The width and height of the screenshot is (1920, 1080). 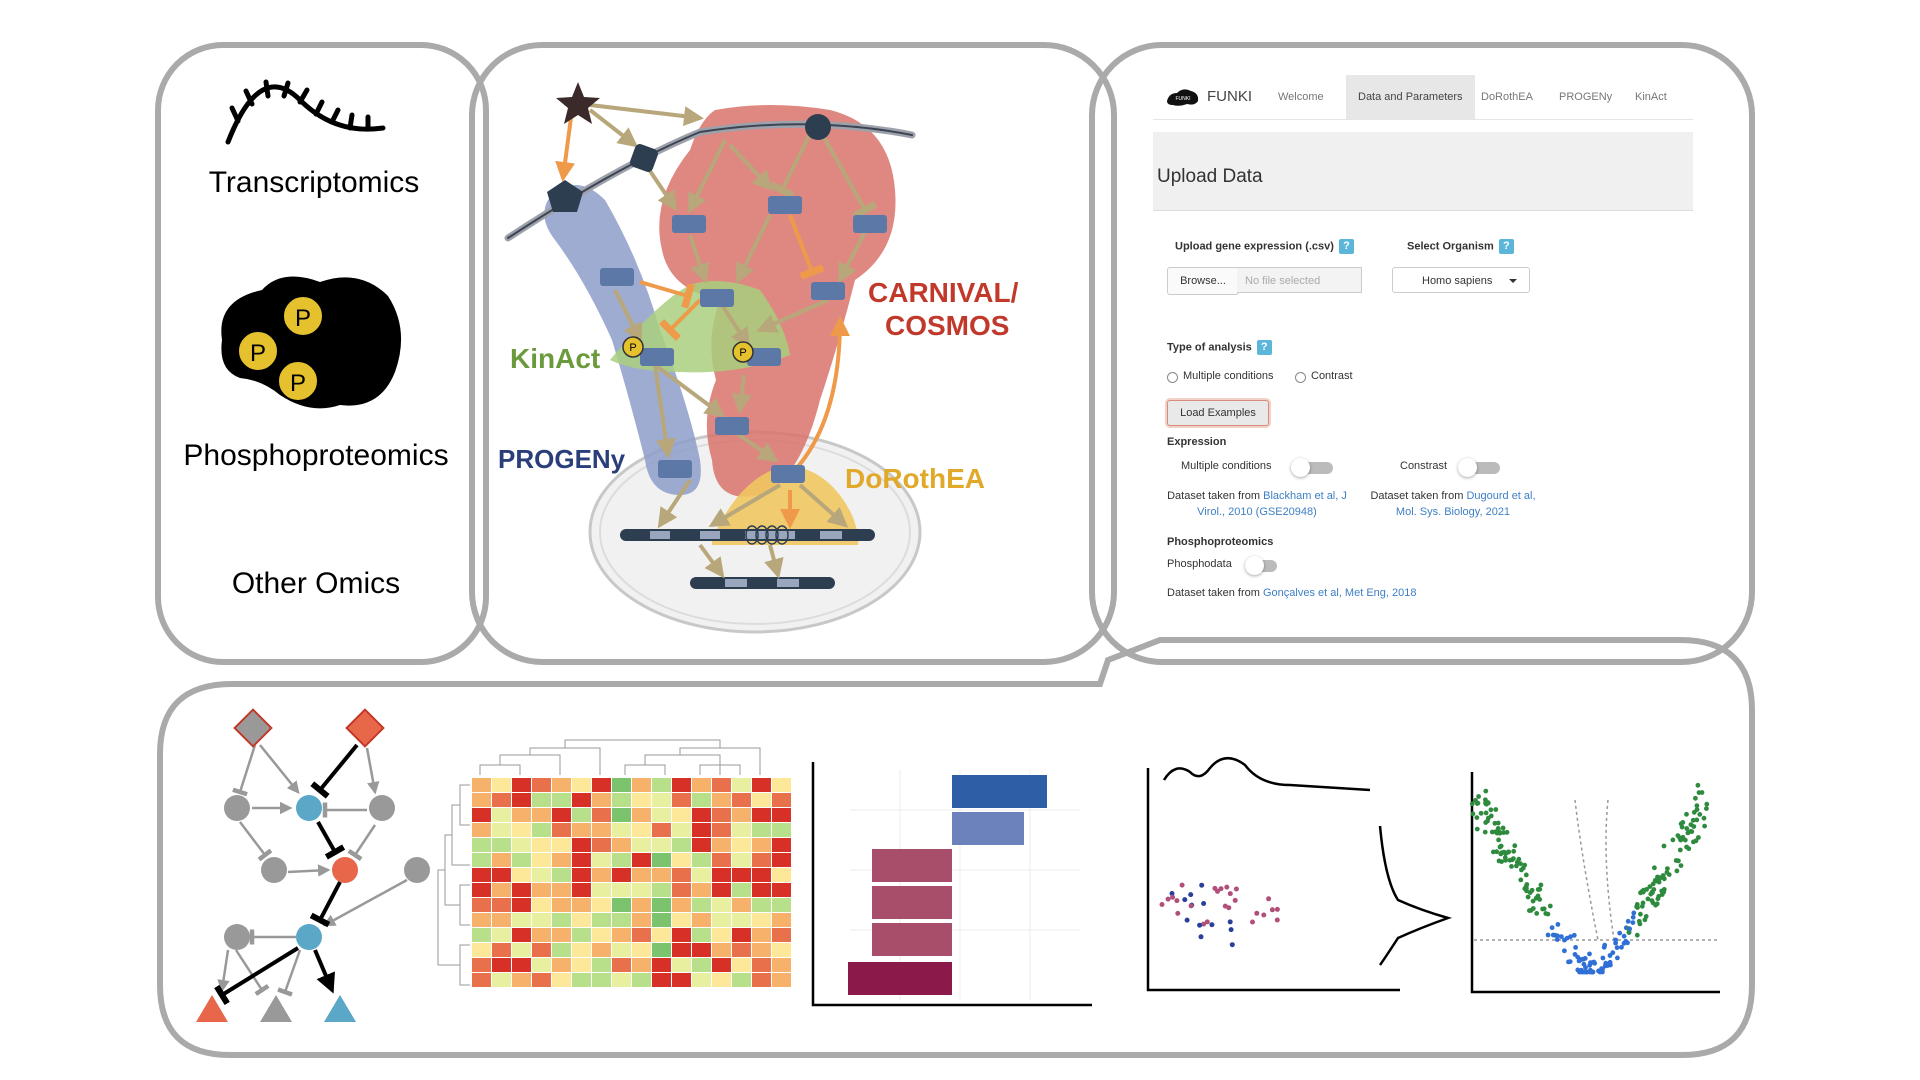 I want to click on transcriptomics-label: Transcriptomics, so click(x=314, y=182).